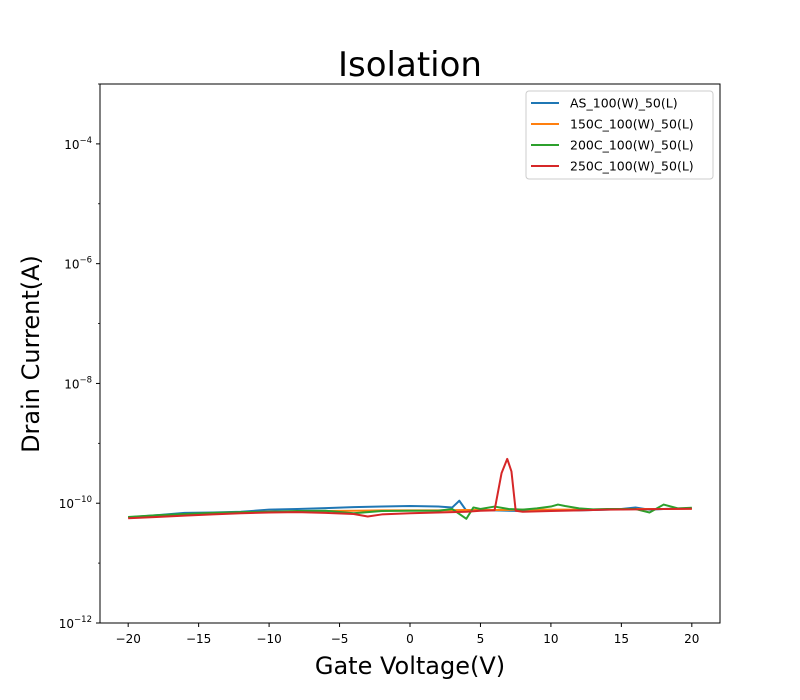 The height and width of the screenshot is (700, 800). What do you see at coordinates (481, 639) in the screenshot?
I see `x-tick-label: 5` at bounding box center [481, 639].